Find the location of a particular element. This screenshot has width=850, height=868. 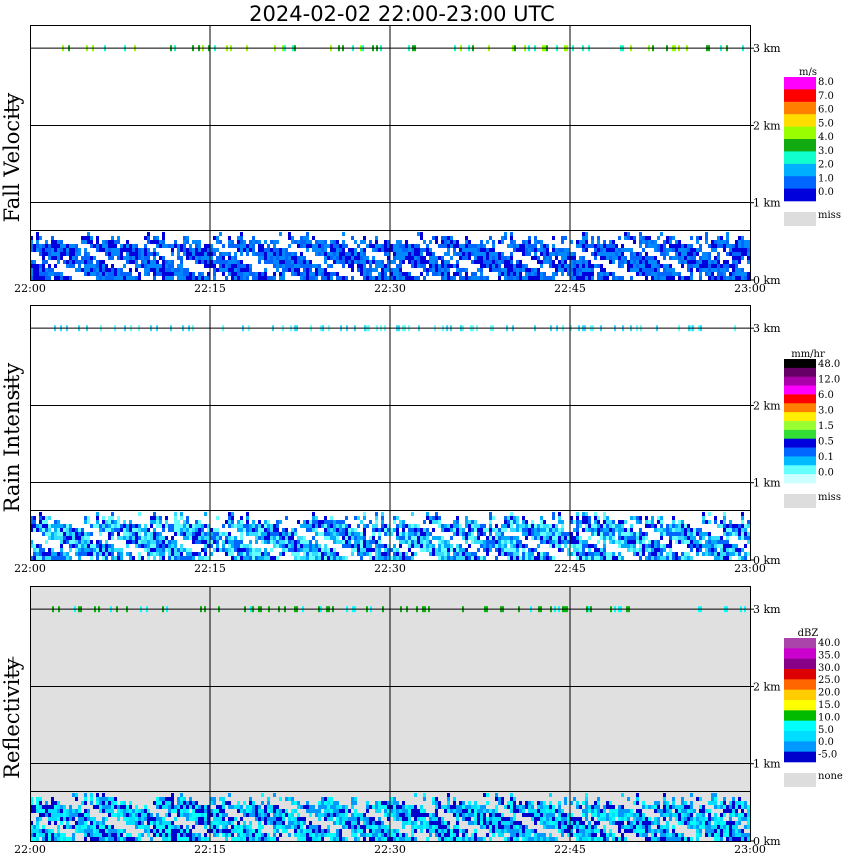

panel-ylabel: Fall Velocity is located at coordinates (12, 158).